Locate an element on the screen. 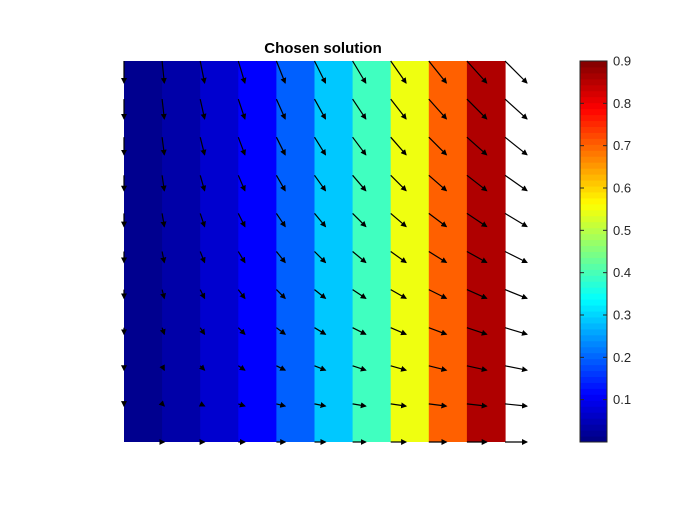  colorbar: 0.1 0.2 0.3 0.4 0.5 0.6 0.7 0.8 0.9 is located at coordinates (605, 248).